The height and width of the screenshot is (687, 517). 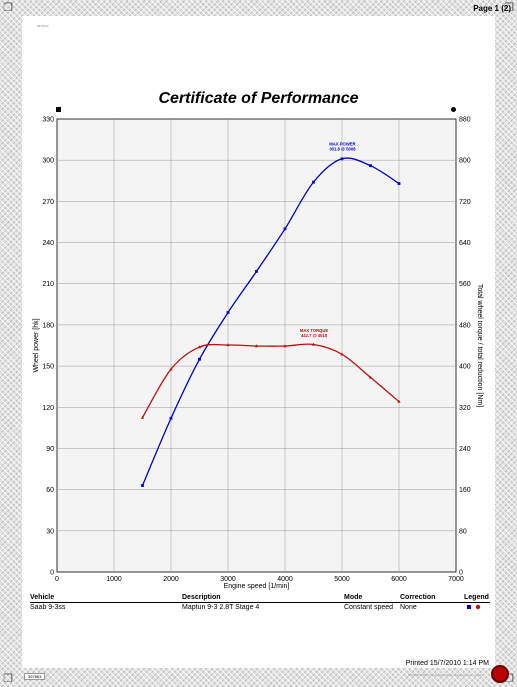 I want to click on y-tick-label: 210, so click(x=48, y=284).